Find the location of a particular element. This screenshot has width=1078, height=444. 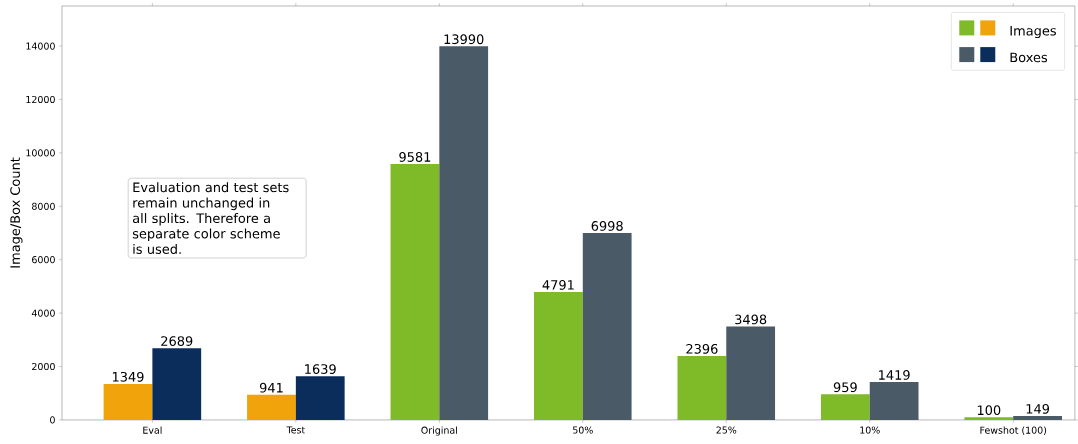

y-axis-title: Image/Box Count is located at coordinates (16, 212).